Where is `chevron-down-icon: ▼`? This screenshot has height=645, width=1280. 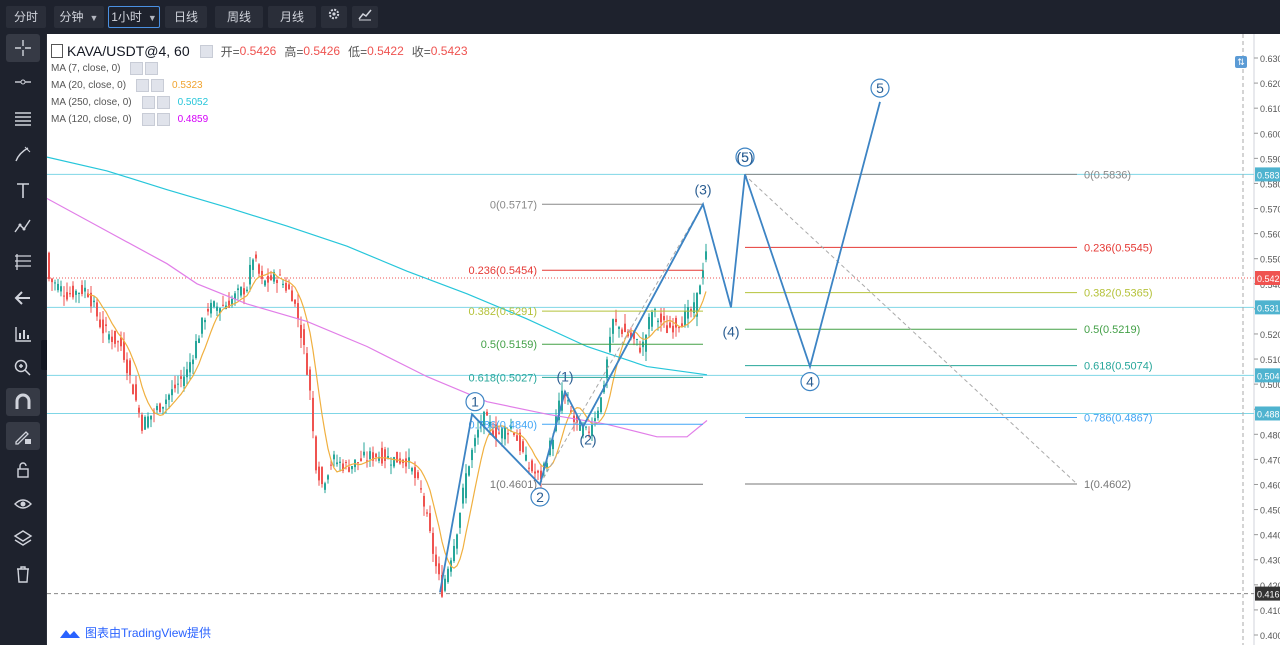
chevron-down-icon: ▼ is located at coordinates (94, 18).